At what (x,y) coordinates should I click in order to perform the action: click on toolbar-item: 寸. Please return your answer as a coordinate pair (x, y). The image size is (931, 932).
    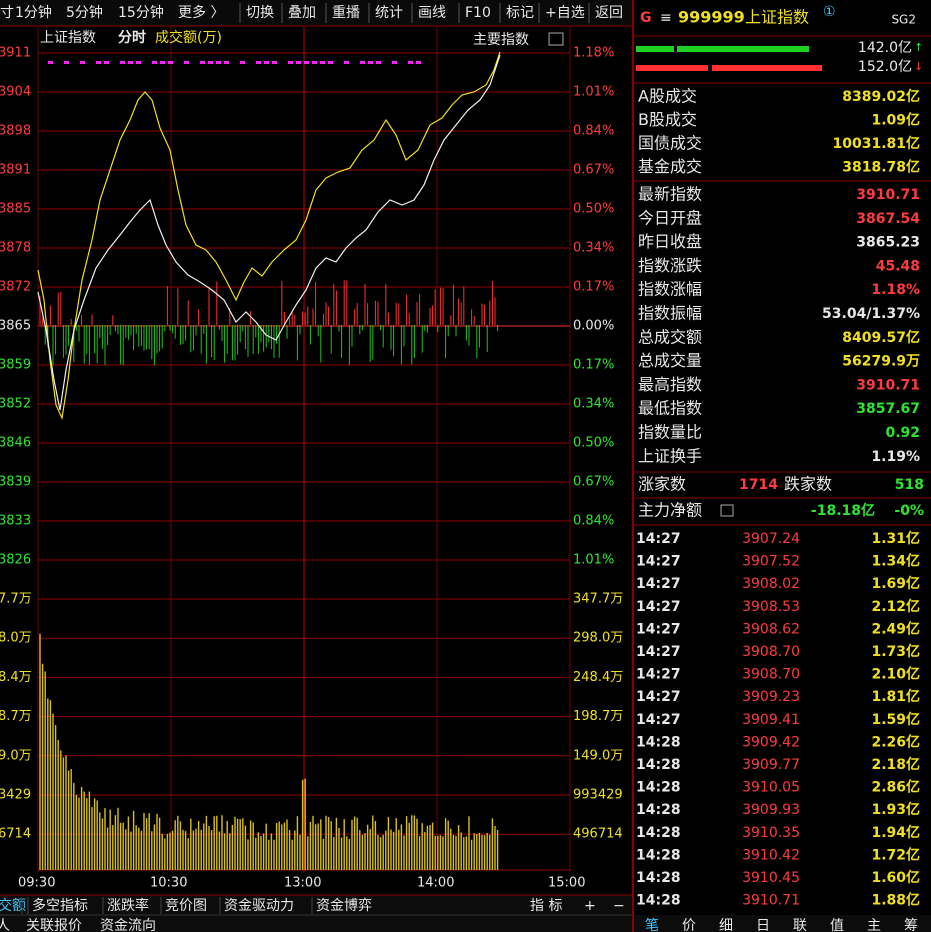
    Looking at the image, I should click on (7, 13).